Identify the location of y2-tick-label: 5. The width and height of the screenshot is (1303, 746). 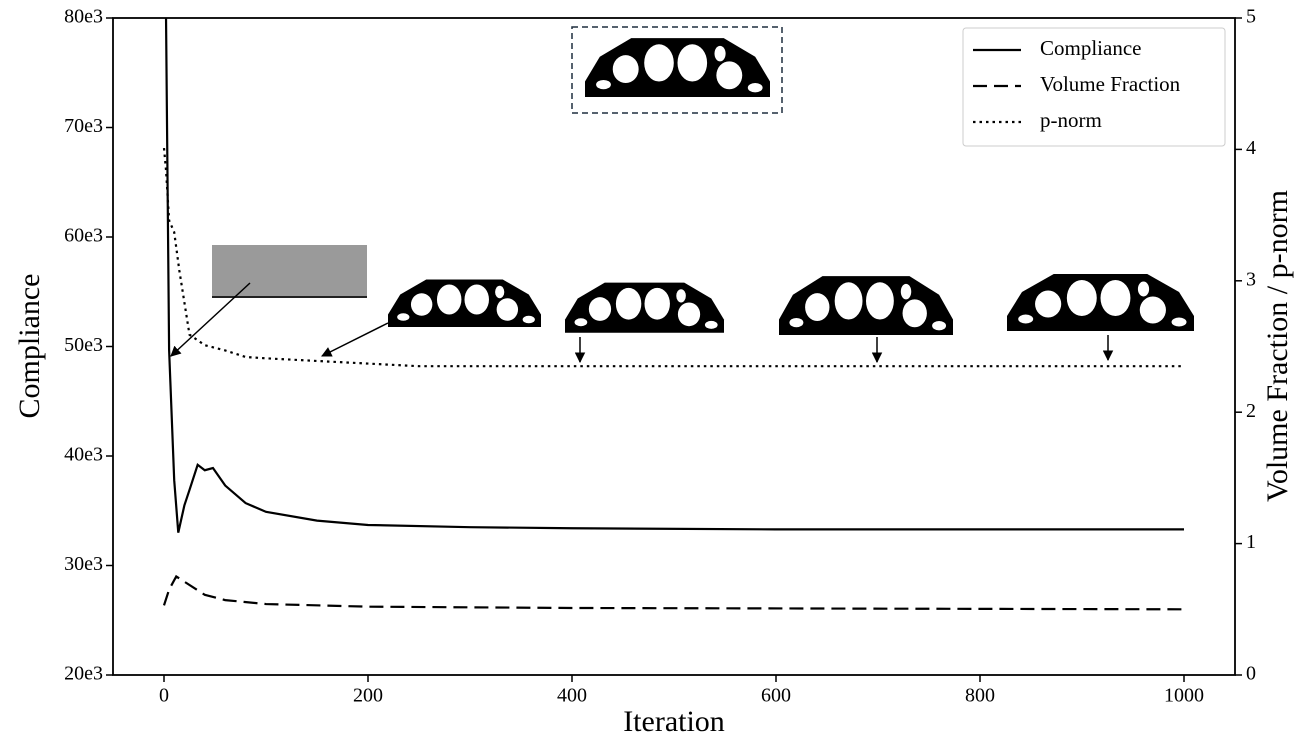
(1251, 17).